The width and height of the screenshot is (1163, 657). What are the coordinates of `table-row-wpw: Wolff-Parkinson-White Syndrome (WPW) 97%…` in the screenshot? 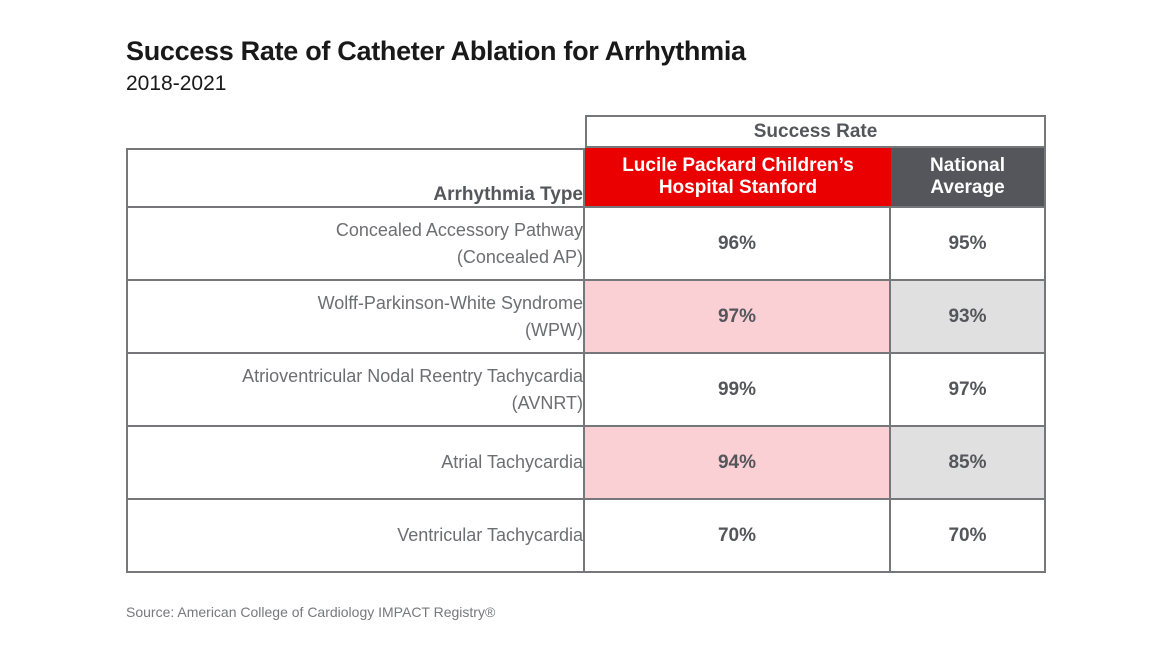 It's located at (586, 317).